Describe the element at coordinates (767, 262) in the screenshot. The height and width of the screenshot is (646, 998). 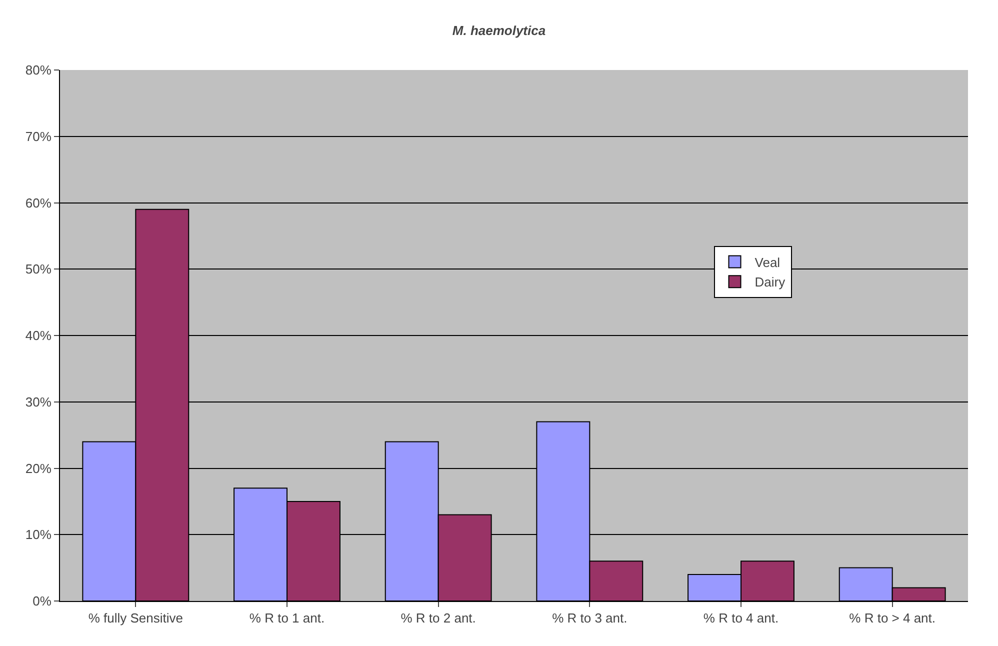
I see `legend-label: Veal` at that location.